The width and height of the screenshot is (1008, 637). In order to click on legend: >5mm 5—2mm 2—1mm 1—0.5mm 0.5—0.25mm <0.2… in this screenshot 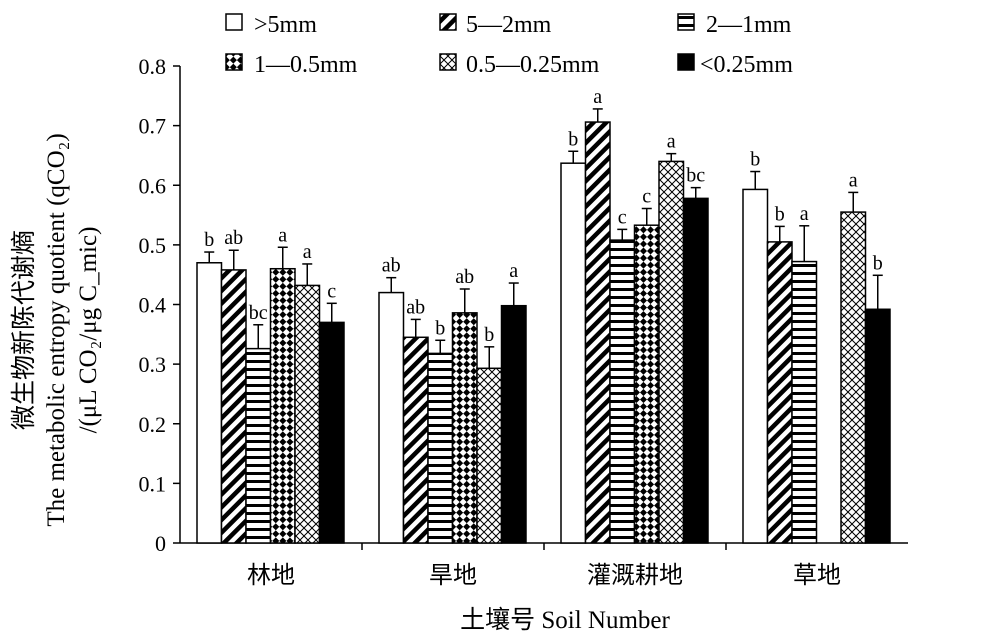, I will do `click(509, 45)`.